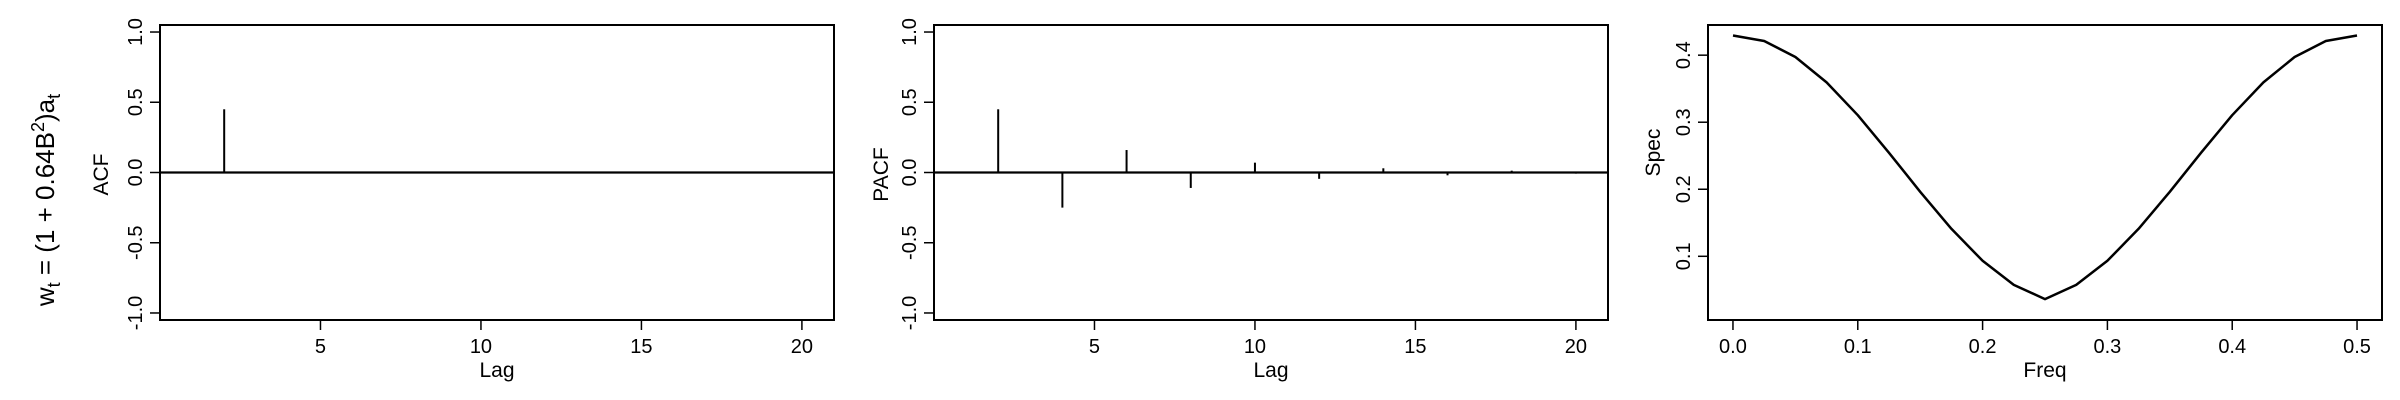 This screenshot has height=400, width=2400. I want to click on pacf-y-tick-label: -1.0, so click(910, 313).